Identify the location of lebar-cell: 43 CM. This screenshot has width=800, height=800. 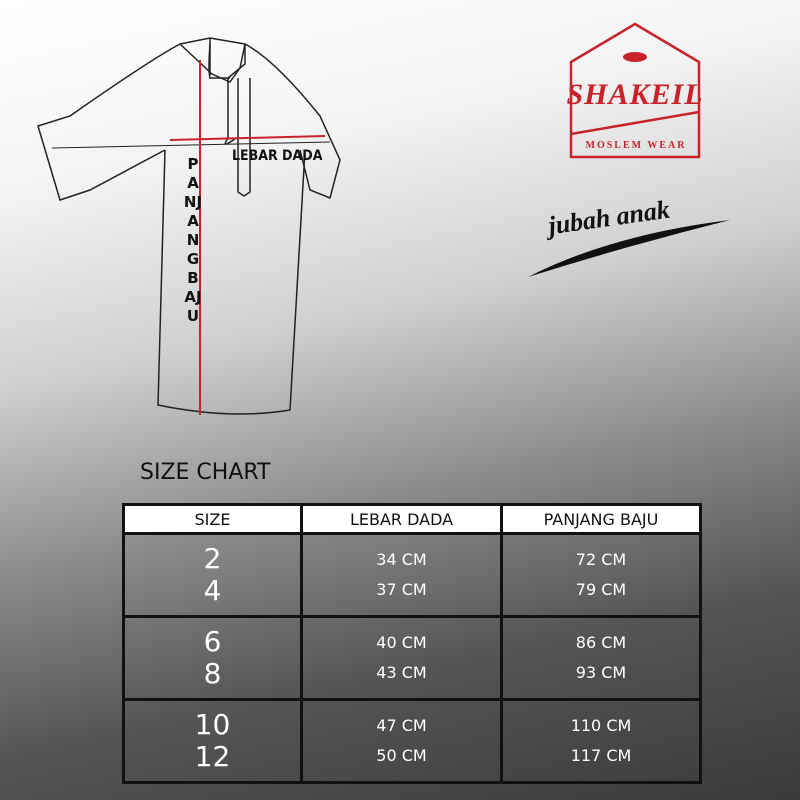
(401, 672).